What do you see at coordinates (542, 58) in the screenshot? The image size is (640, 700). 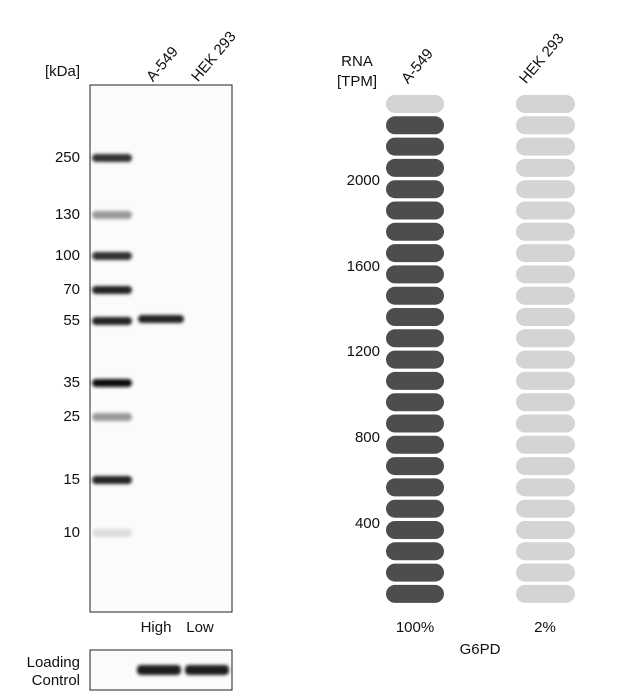 I see `cell-line-label: HEK 293` at bounding box center [542, 58].